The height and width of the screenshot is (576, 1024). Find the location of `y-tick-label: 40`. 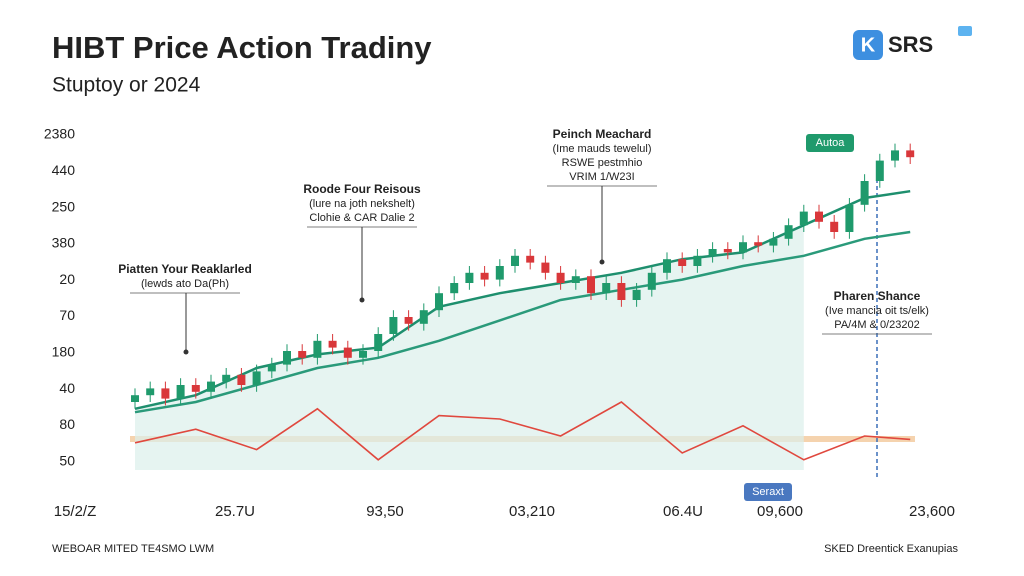

y-tick-label: 40 is located at coordinates (67, 388).